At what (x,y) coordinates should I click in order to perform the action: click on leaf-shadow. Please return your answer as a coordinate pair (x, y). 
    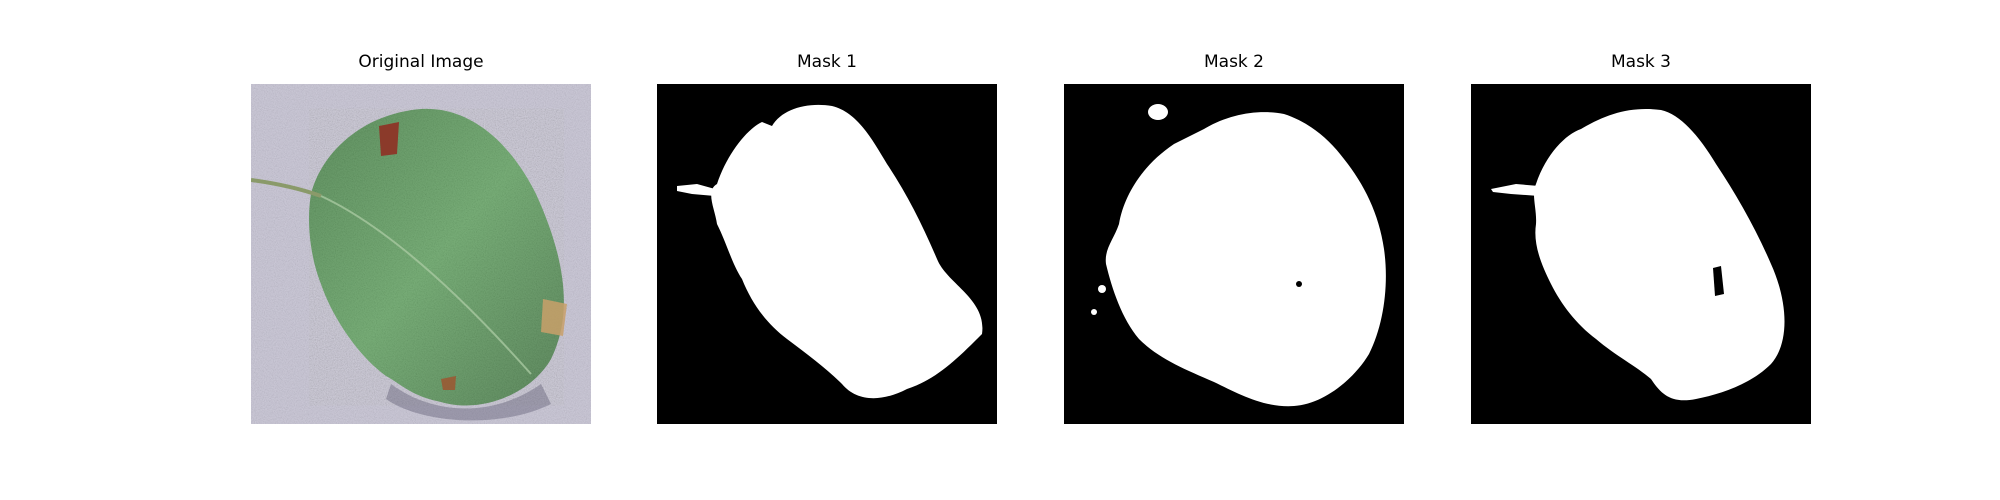
    Looking at the image, I should click on (468, 402).